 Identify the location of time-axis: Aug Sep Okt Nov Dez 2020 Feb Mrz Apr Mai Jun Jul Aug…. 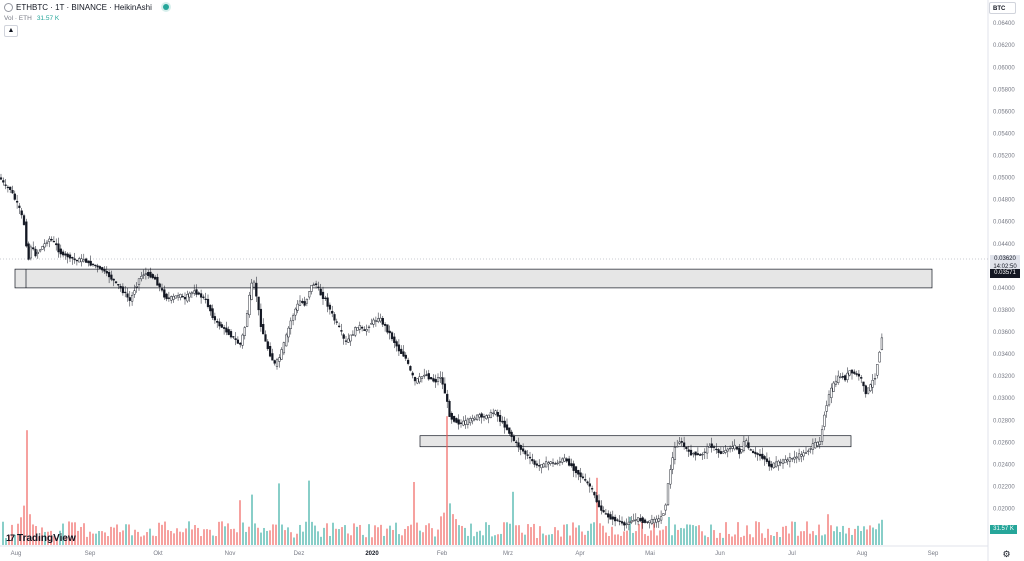
(475, 554).